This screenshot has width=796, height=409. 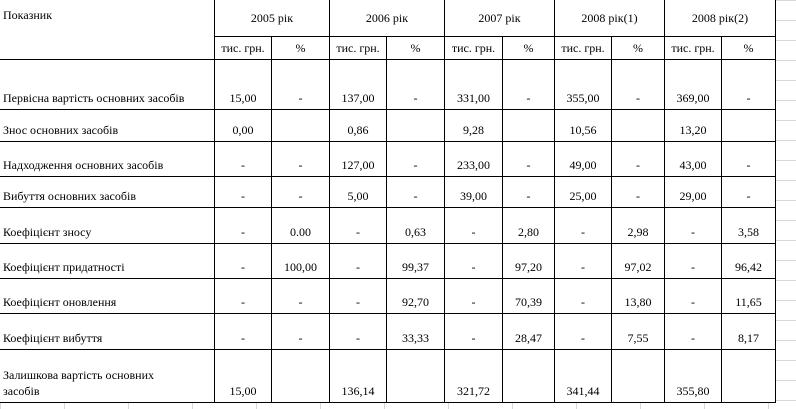 I want to click on value-cell: 321,72, so click(x=474, y=376).